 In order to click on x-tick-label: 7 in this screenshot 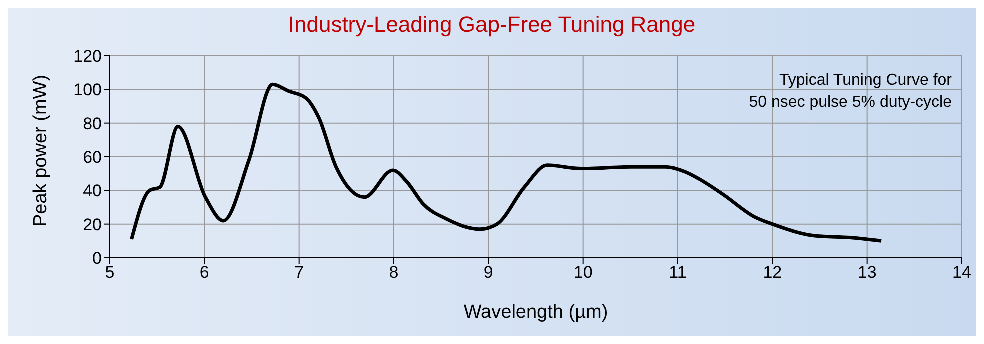, I will do `click(299, 272)`.